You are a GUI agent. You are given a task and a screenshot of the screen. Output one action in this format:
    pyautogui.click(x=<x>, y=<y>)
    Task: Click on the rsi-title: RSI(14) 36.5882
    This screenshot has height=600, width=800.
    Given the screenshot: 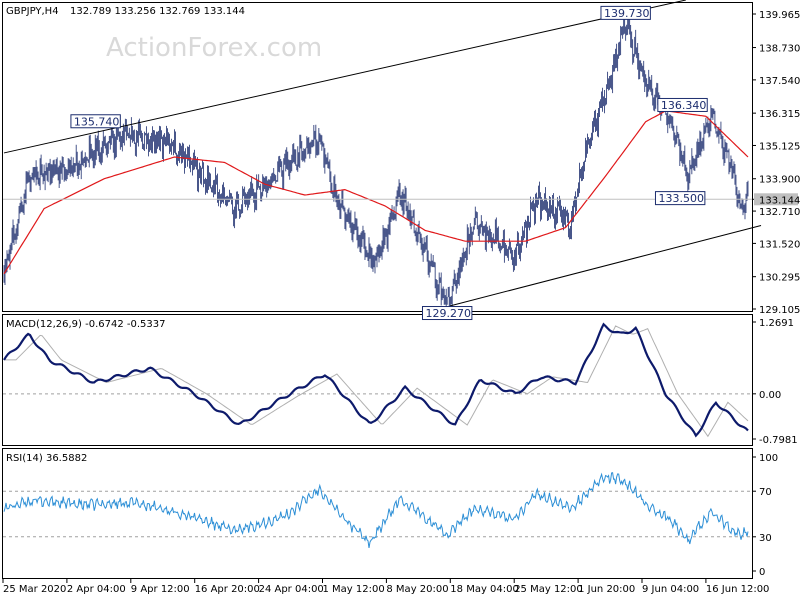 What is the action you would take?
    pyautogui.click(x=46, y=458)
    